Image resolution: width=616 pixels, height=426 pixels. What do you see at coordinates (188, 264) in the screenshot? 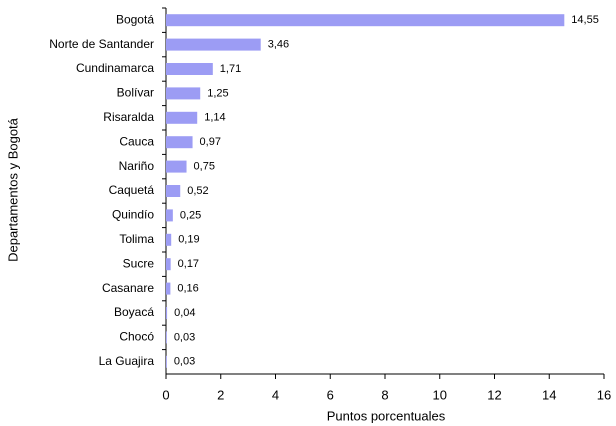
I see `value-label: 0,17` at bounding box center [188, 264].